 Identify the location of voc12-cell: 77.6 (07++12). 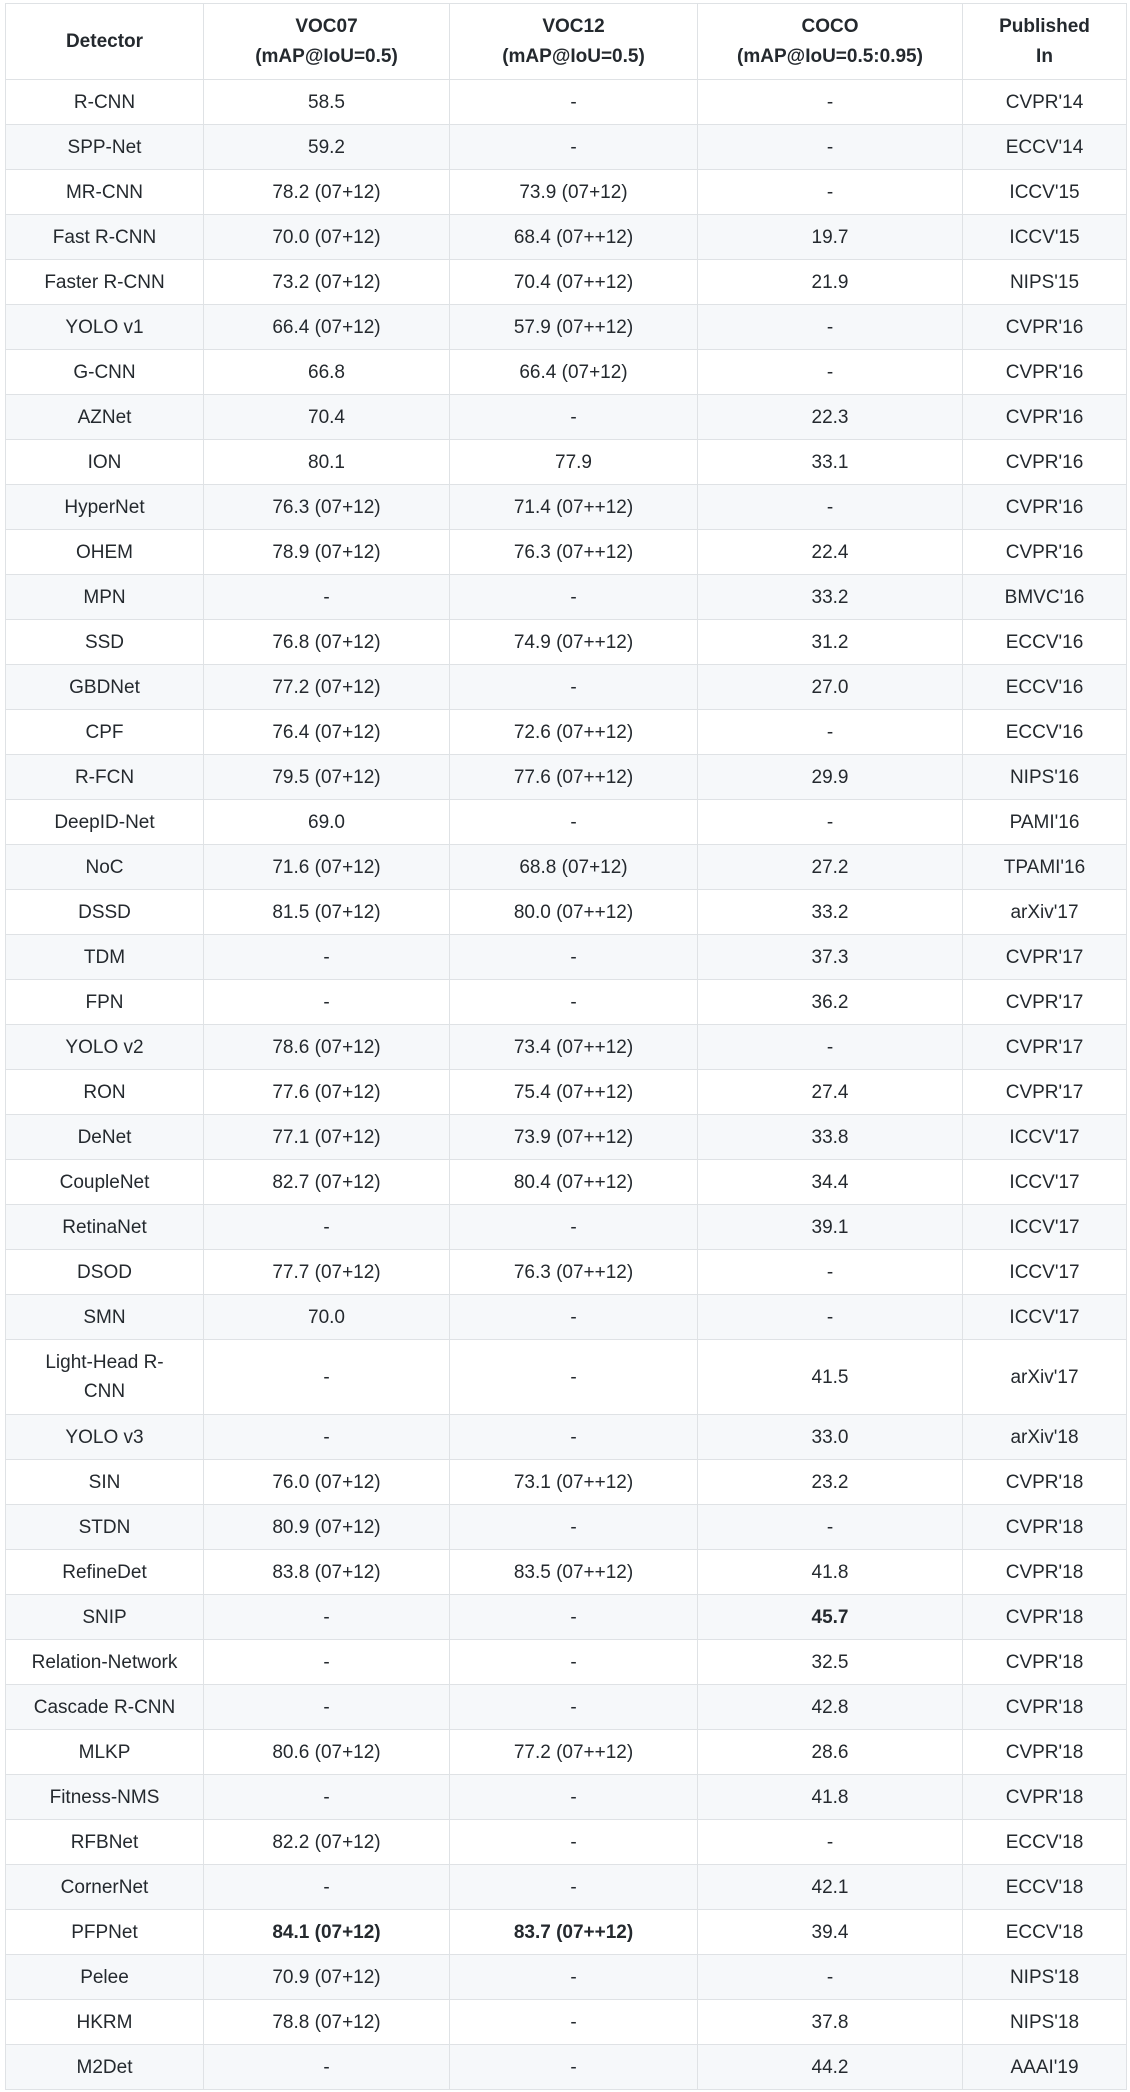
(573, 777).